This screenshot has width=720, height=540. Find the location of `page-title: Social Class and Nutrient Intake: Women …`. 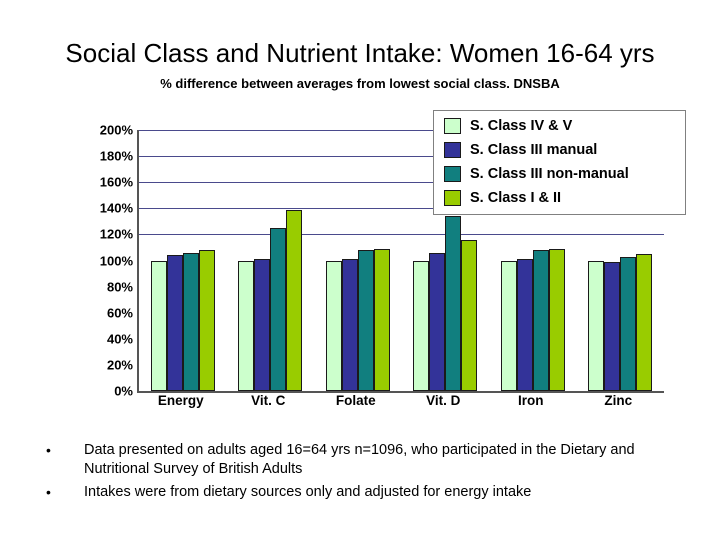

page-title: Social Class and Nutrient Intake: Women … is located at coordinates (360, 53).